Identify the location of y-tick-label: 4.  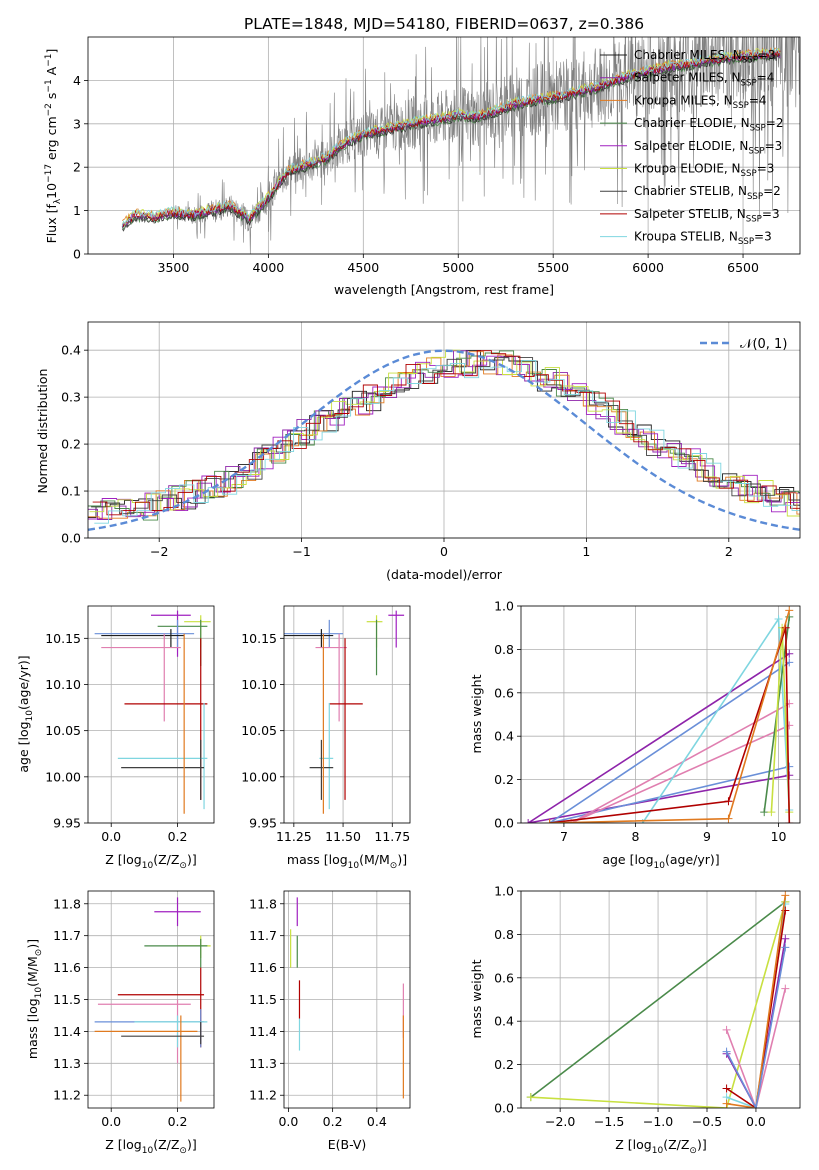
(77, 80).